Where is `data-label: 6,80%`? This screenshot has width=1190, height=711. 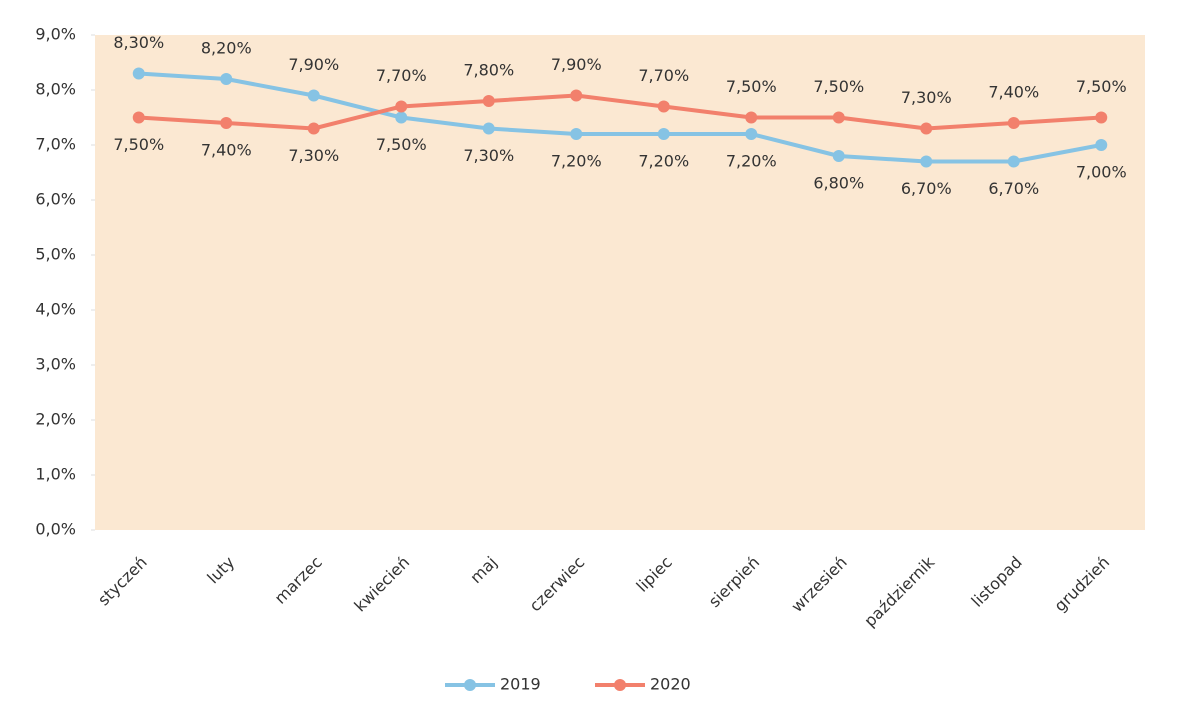 data-label: 6,80% is located at coordinates (838, 183).